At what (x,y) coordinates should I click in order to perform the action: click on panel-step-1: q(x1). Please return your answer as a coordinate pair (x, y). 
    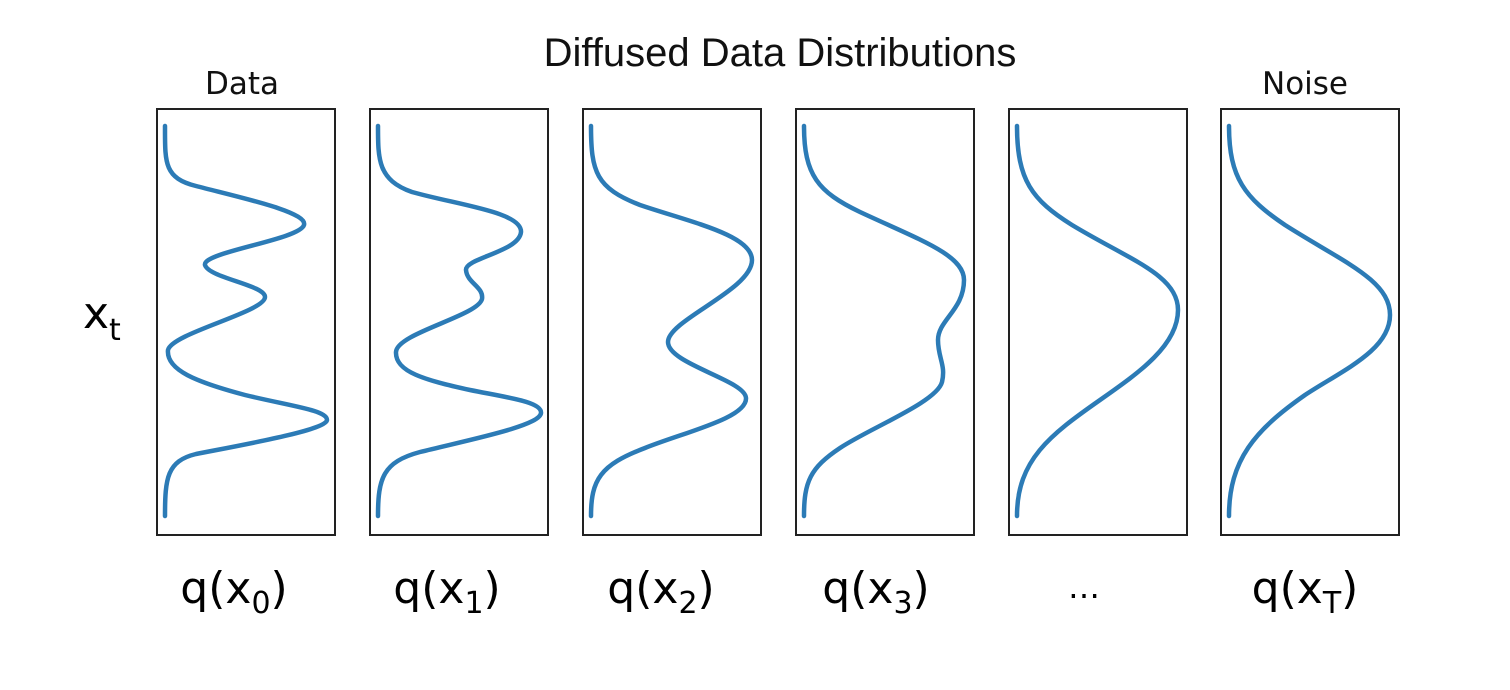
    Looking at the image, I should click on (459, 364).